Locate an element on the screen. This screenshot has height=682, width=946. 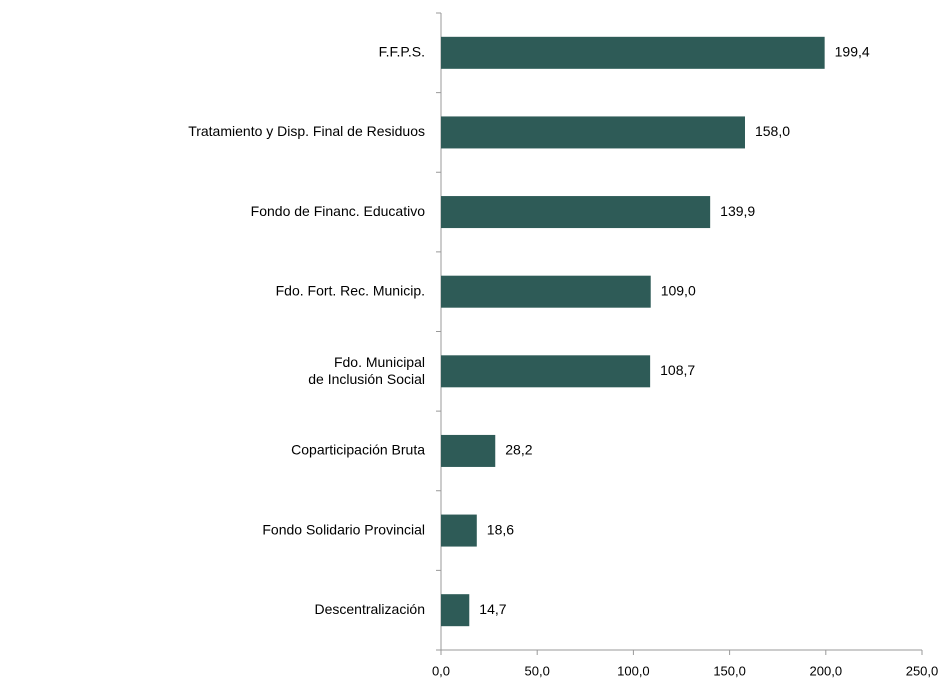
y-tick-label: Fdo. Fort. Rec. Municip. is located at coordinates (350, 290).